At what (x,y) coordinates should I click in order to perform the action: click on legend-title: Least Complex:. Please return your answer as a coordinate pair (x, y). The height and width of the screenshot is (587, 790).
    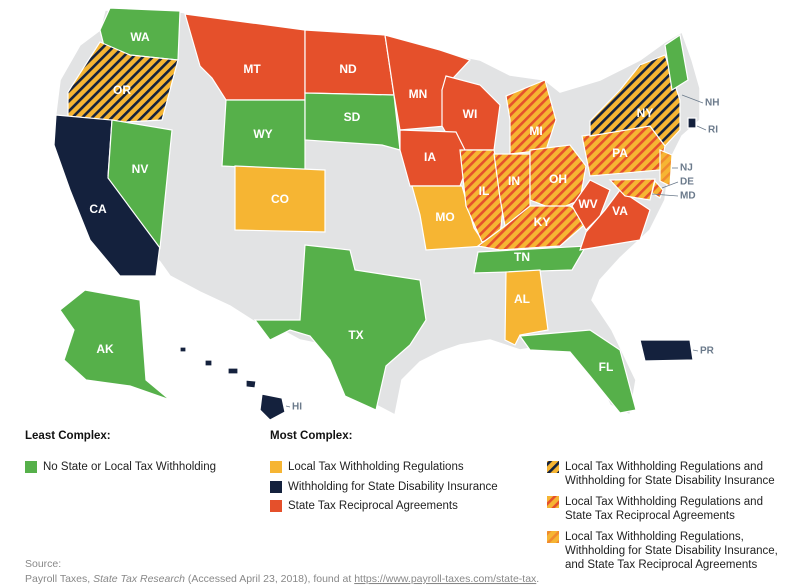
    Looking at the image, I should click on (68, 436).